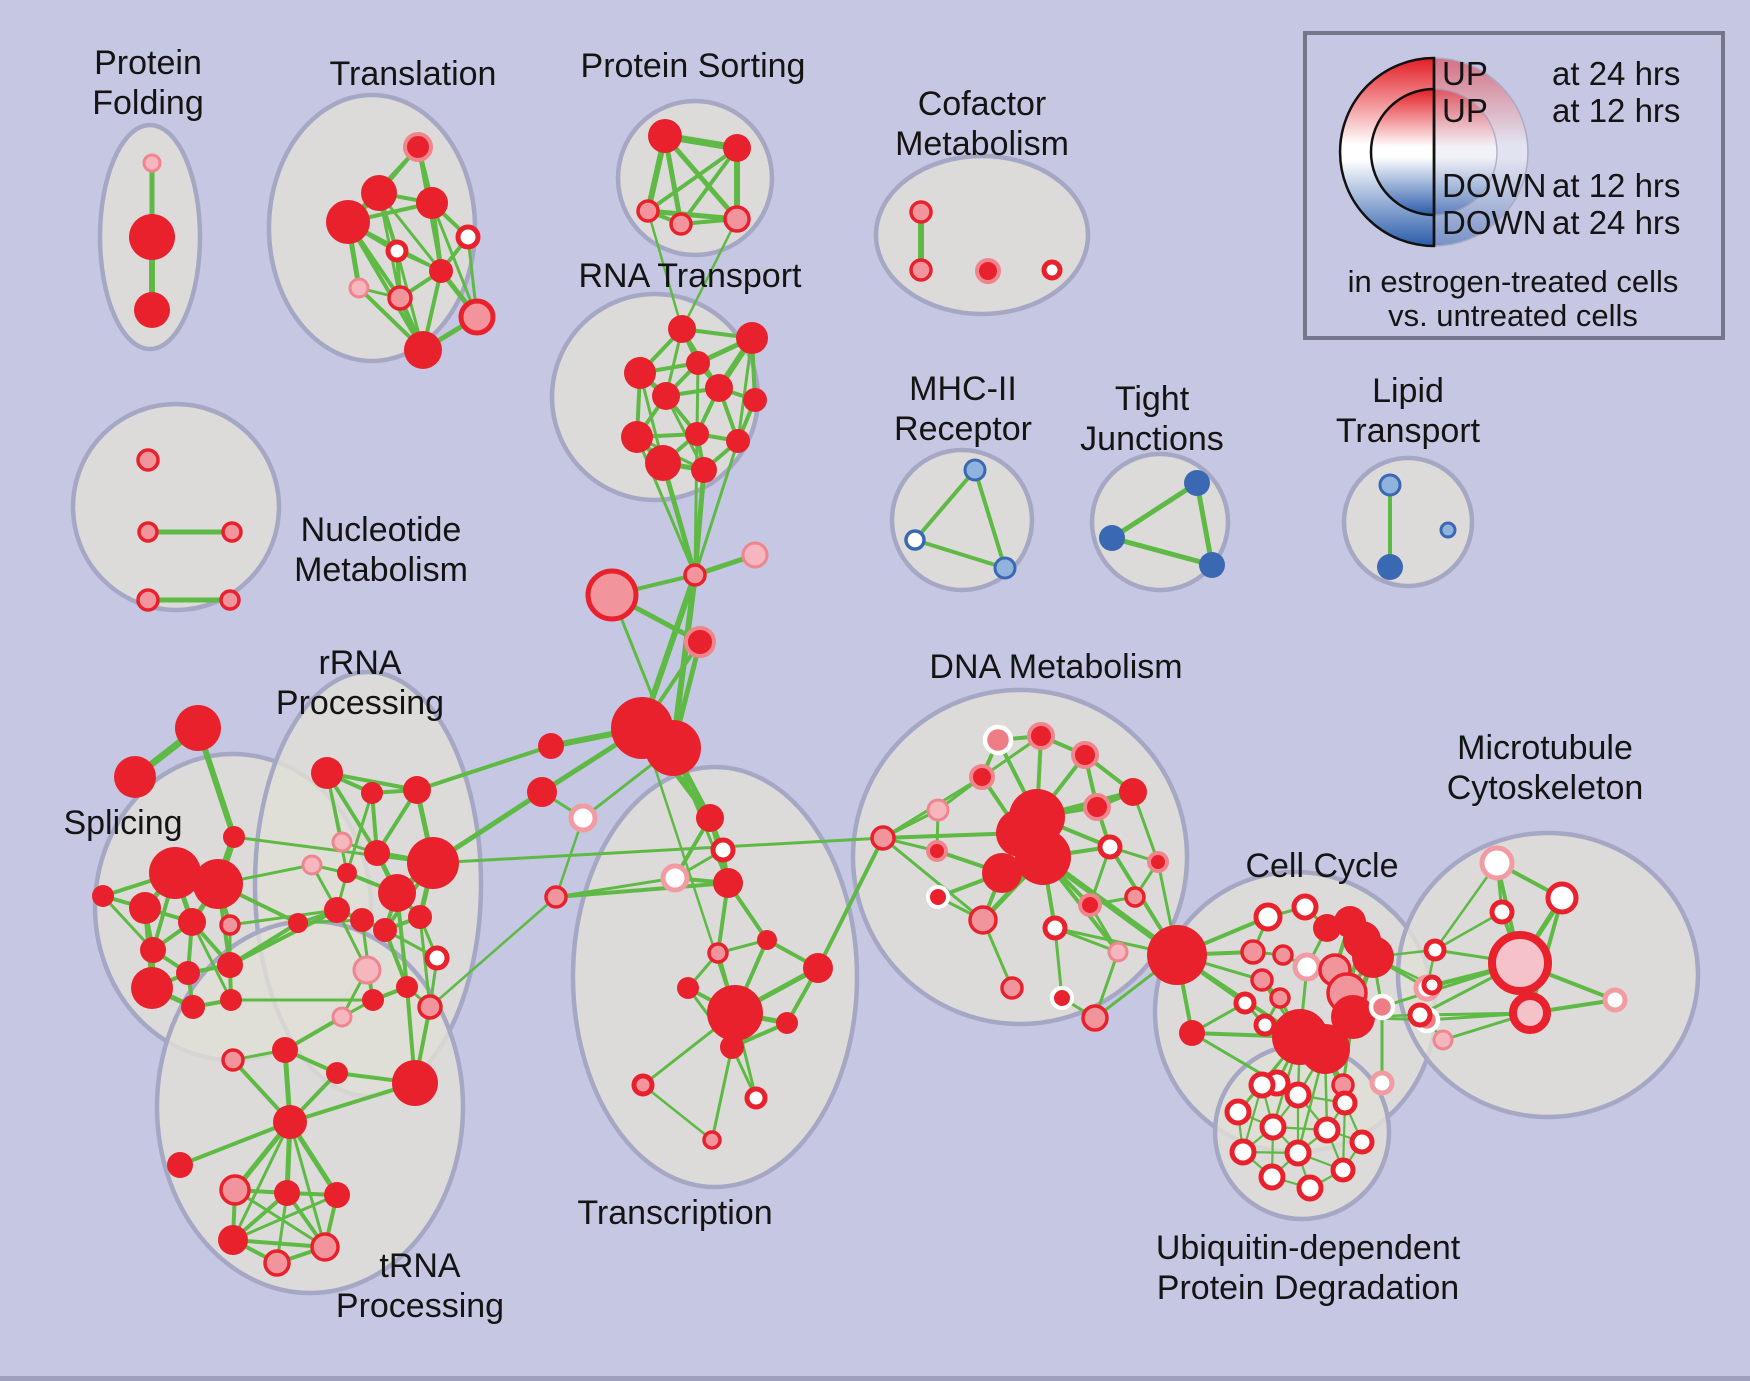 Image resolution: width=1750 pixels, height=1381 pixels. Describe the element at coordinates (1327, 928) in the screenshot. I see `network-node-k3` at that location.